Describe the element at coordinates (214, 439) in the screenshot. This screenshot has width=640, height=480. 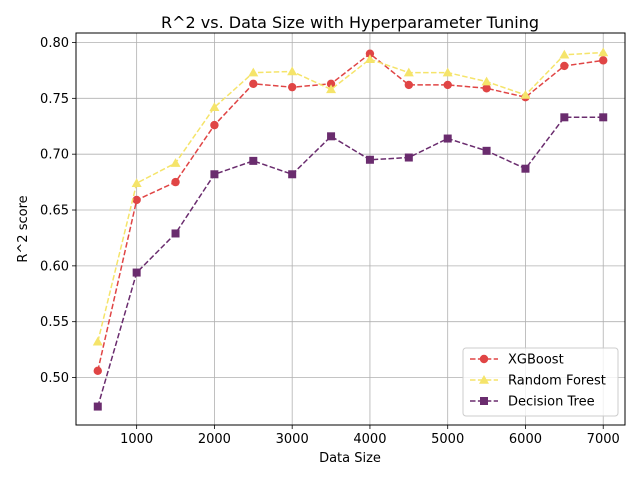
I see `x-tick-label: 2000` at that location.